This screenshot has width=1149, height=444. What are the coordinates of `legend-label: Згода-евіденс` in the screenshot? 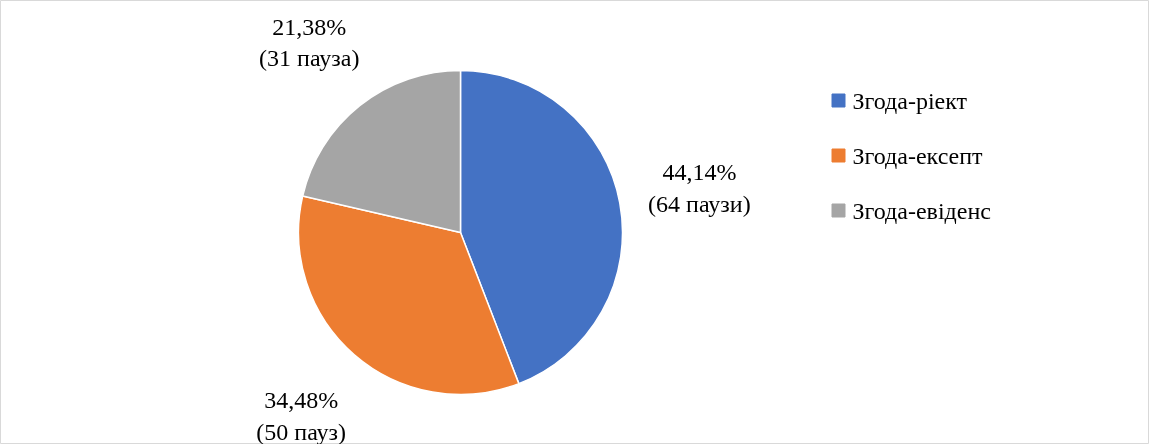 It's located at (921, 210).